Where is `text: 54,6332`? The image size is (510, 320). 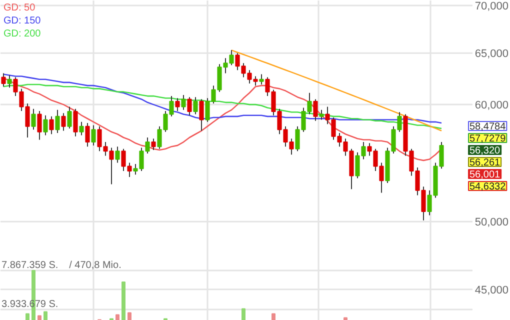 text: 54,6332 is located at coordinates (488, 187).